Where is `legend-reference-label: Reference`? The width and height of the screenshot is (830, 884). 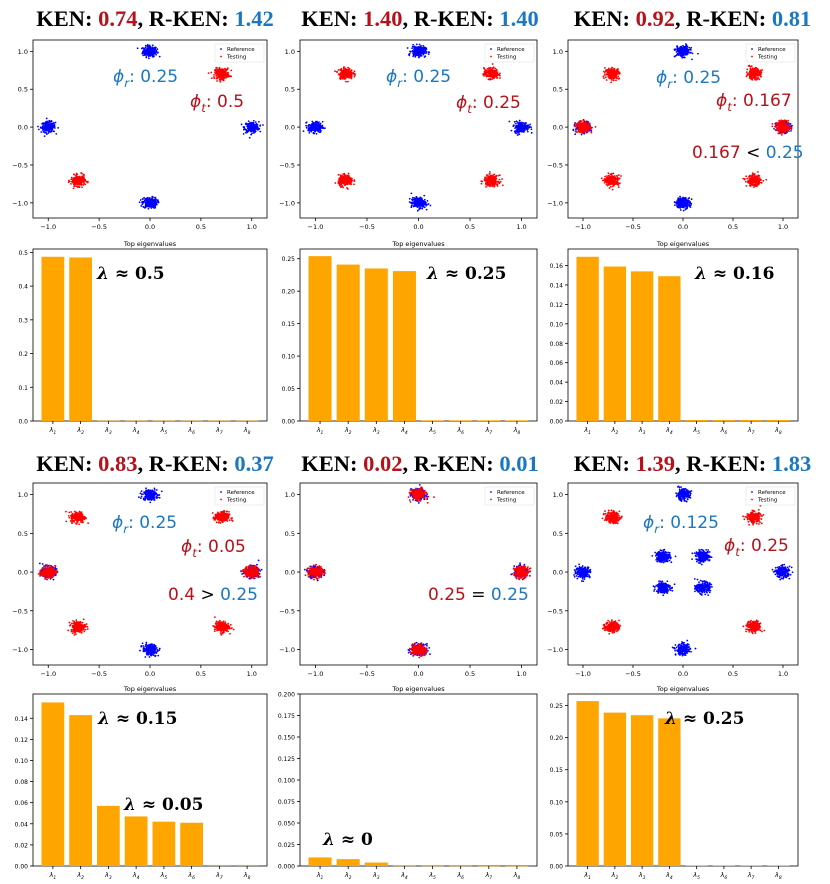 legend-reference-label: Reference is located at coordinates (241, 50).